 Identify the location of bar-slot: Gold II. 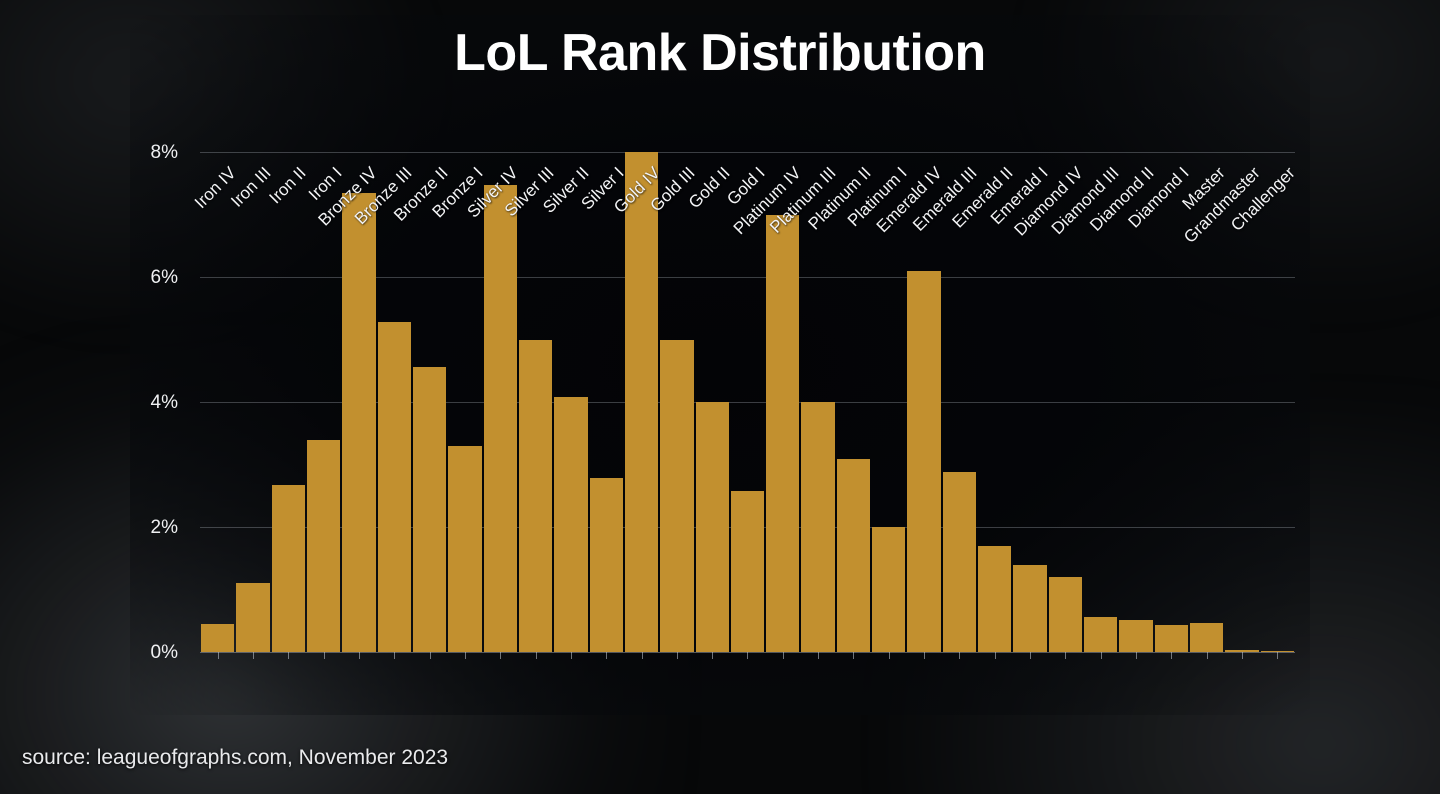
(709, 405).